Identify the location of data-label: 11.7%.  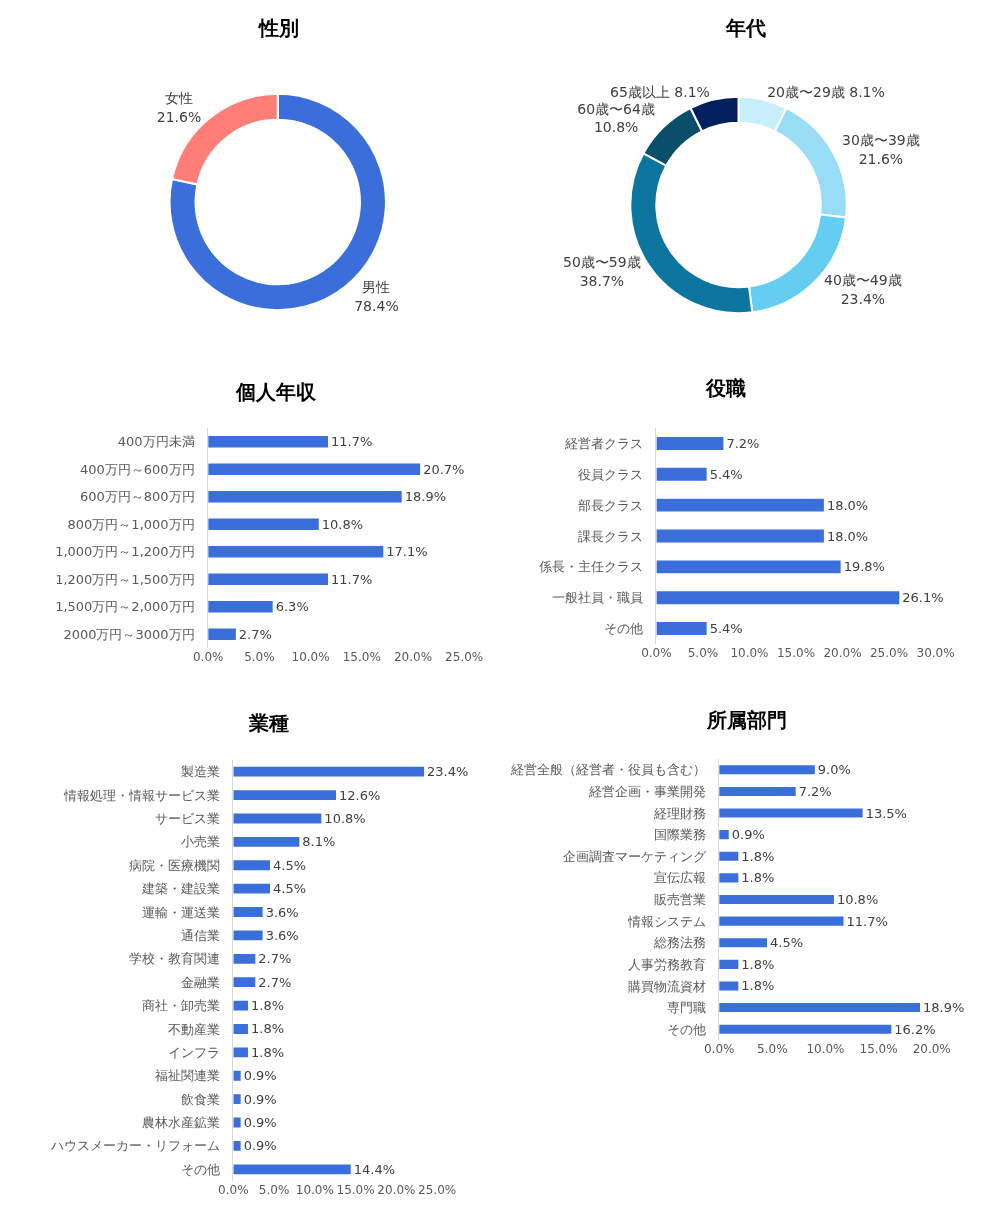
(867, 921).